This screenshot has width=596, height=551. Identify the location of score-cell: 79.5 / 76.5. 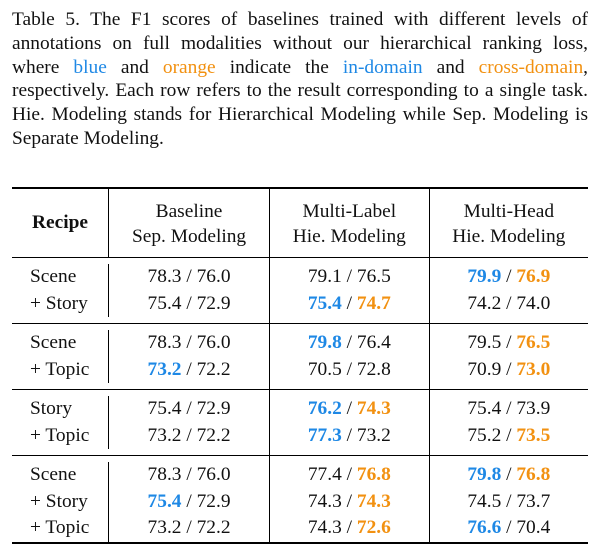
(508, 343).